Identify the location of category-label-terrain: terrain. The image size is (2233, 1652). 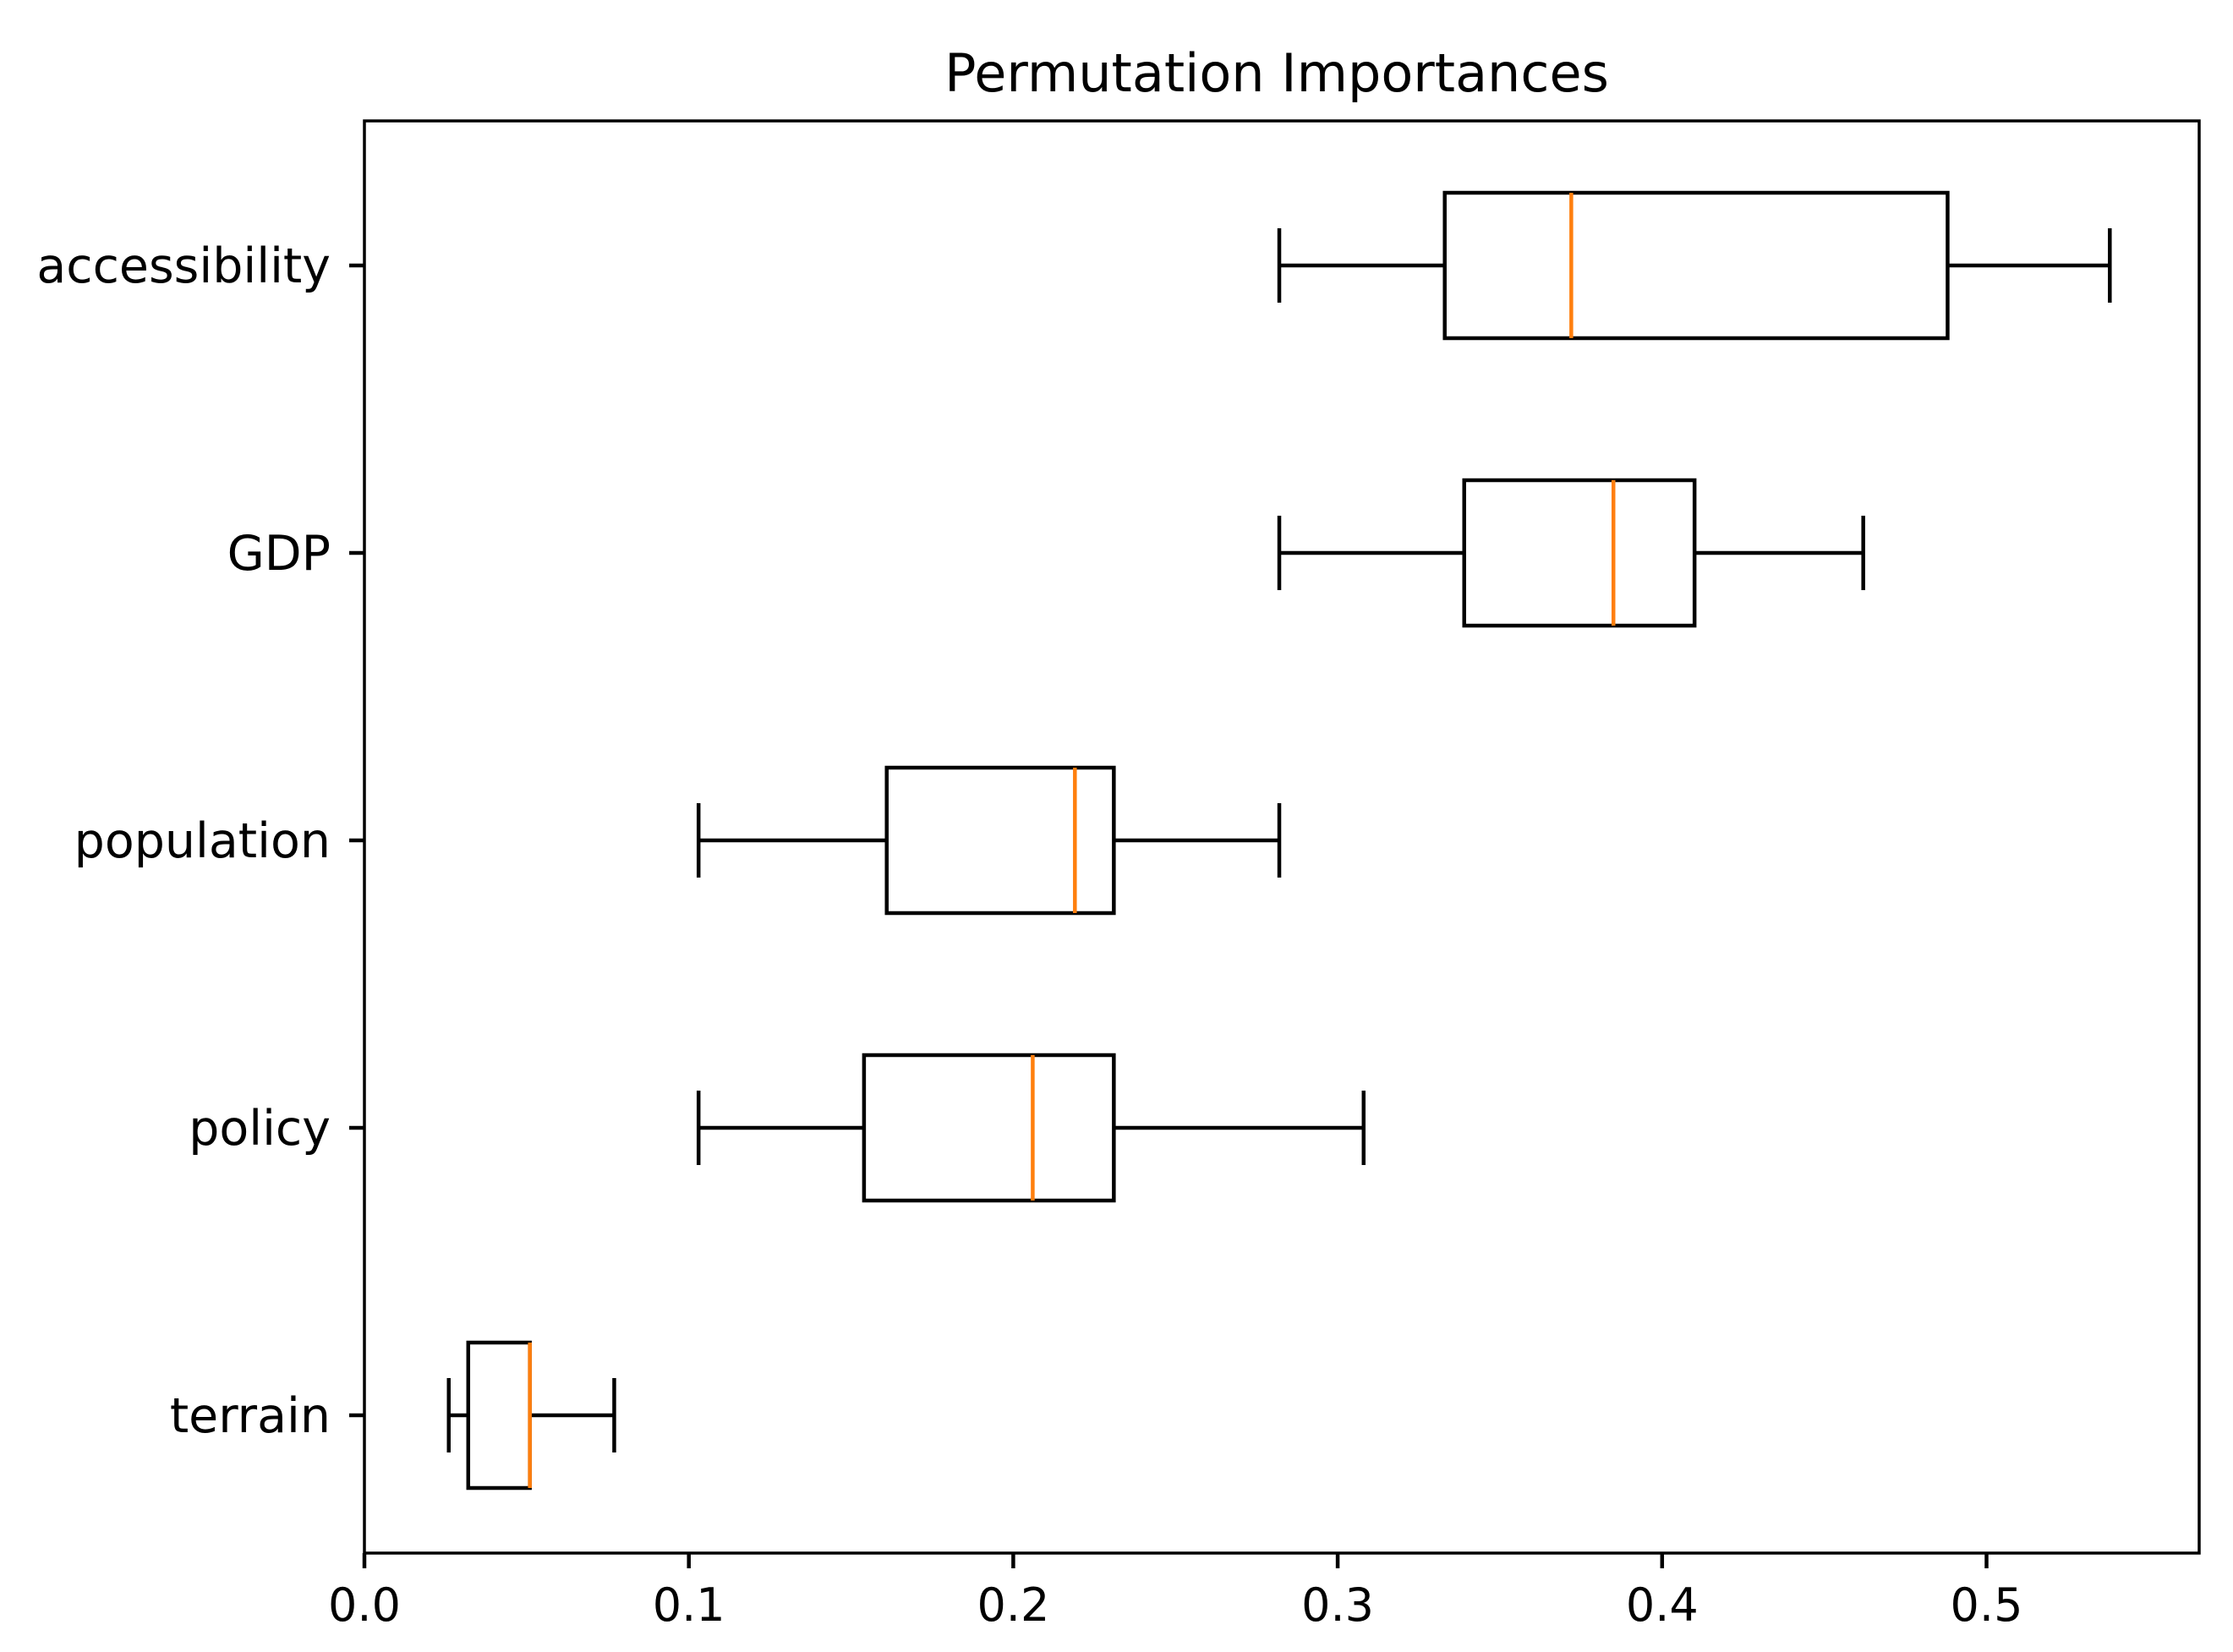
(250, 1416).